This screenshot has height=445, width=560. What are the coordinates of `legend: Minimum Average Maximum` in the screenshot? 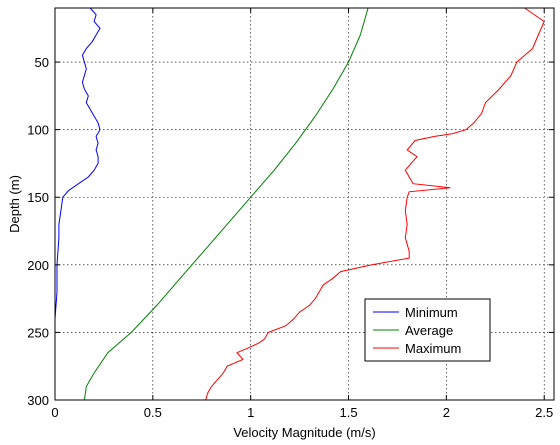 It's located at (427, 330).